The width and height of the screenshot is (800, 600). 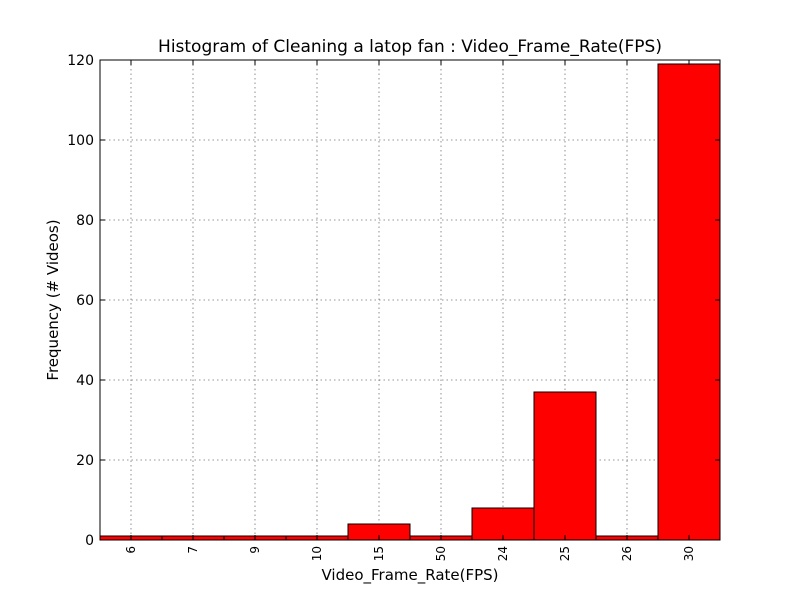 What do you see at coordinates (89, 541) in the screenshot?
I see `y-tick-label: 0` at bounding box center [89, 541].